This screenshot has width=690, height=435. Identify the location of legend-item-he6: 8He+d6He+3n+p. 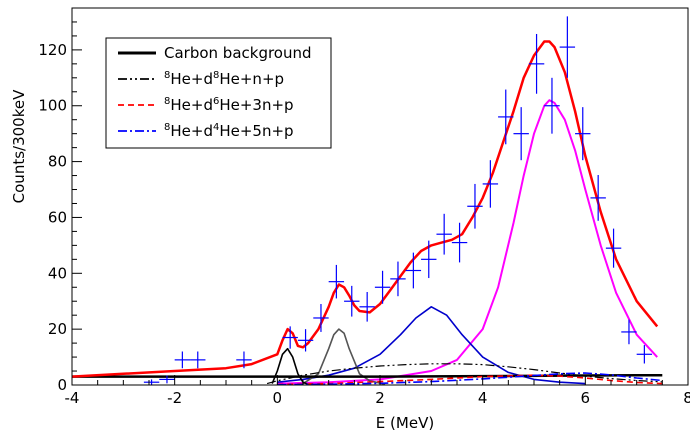
(206, 105).